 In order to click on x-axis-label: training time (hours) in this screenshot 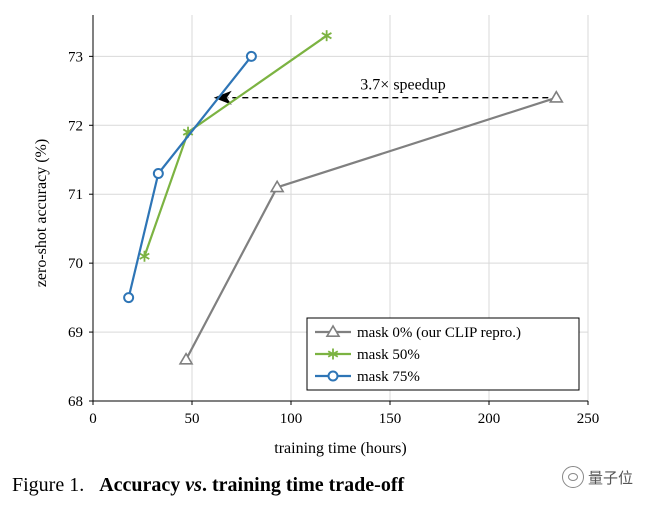, I will do `click(340, 448)`.